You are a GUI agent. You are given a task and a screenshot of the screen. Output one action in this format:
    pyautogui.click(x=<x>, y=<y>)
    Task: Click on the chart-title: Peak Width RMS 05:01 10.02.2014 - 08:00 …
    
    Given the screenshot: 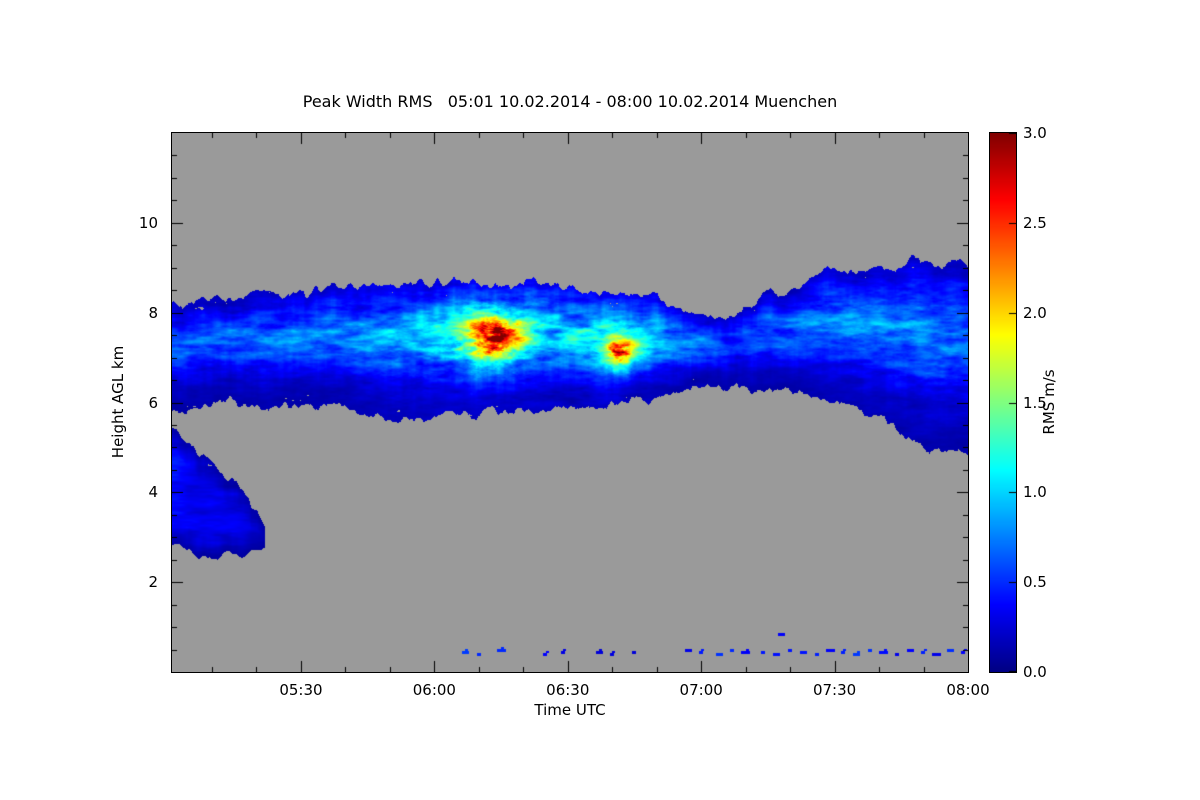 What is the action you would take?
    pyautogui.click(x=570, y=101)
    